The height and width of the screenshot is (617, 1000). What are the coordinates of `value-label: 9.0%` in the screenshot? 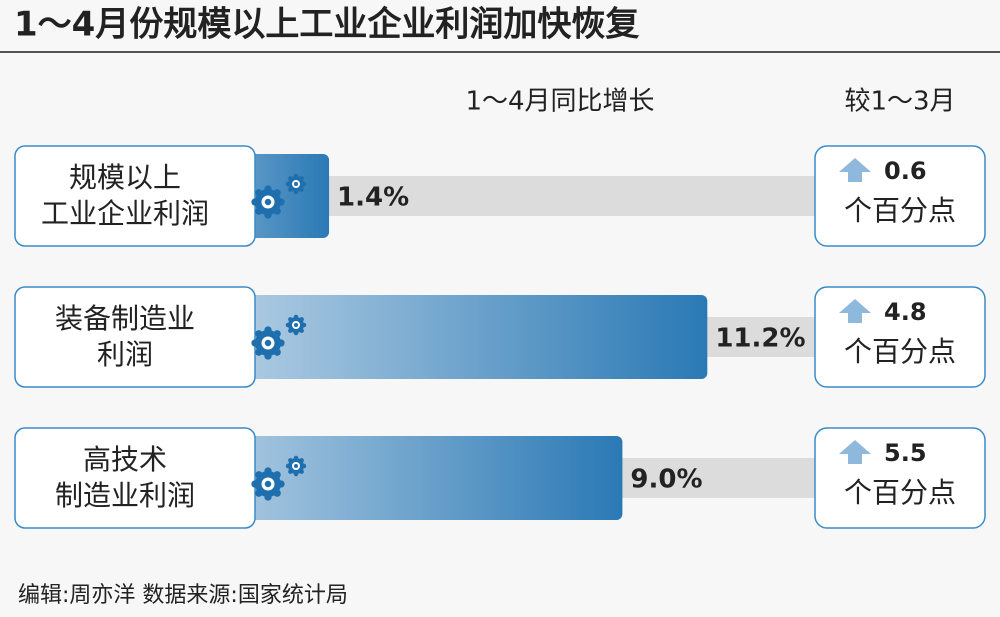 It's located at (666, 480).